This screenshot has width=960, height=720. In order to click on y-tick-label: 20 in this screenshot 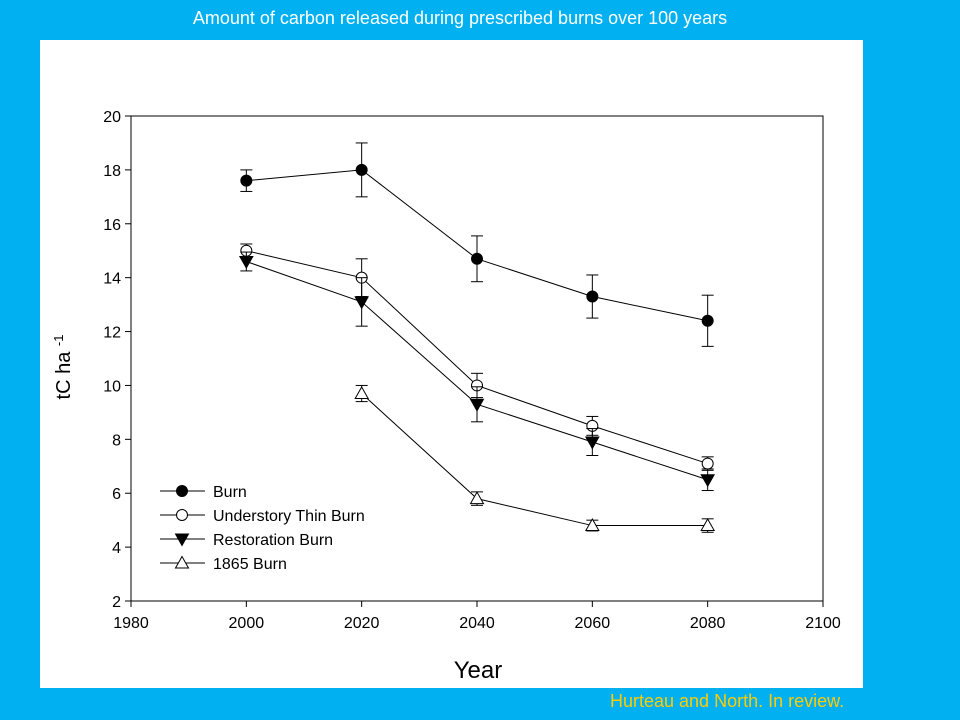, I will do `click(112, 117)`.